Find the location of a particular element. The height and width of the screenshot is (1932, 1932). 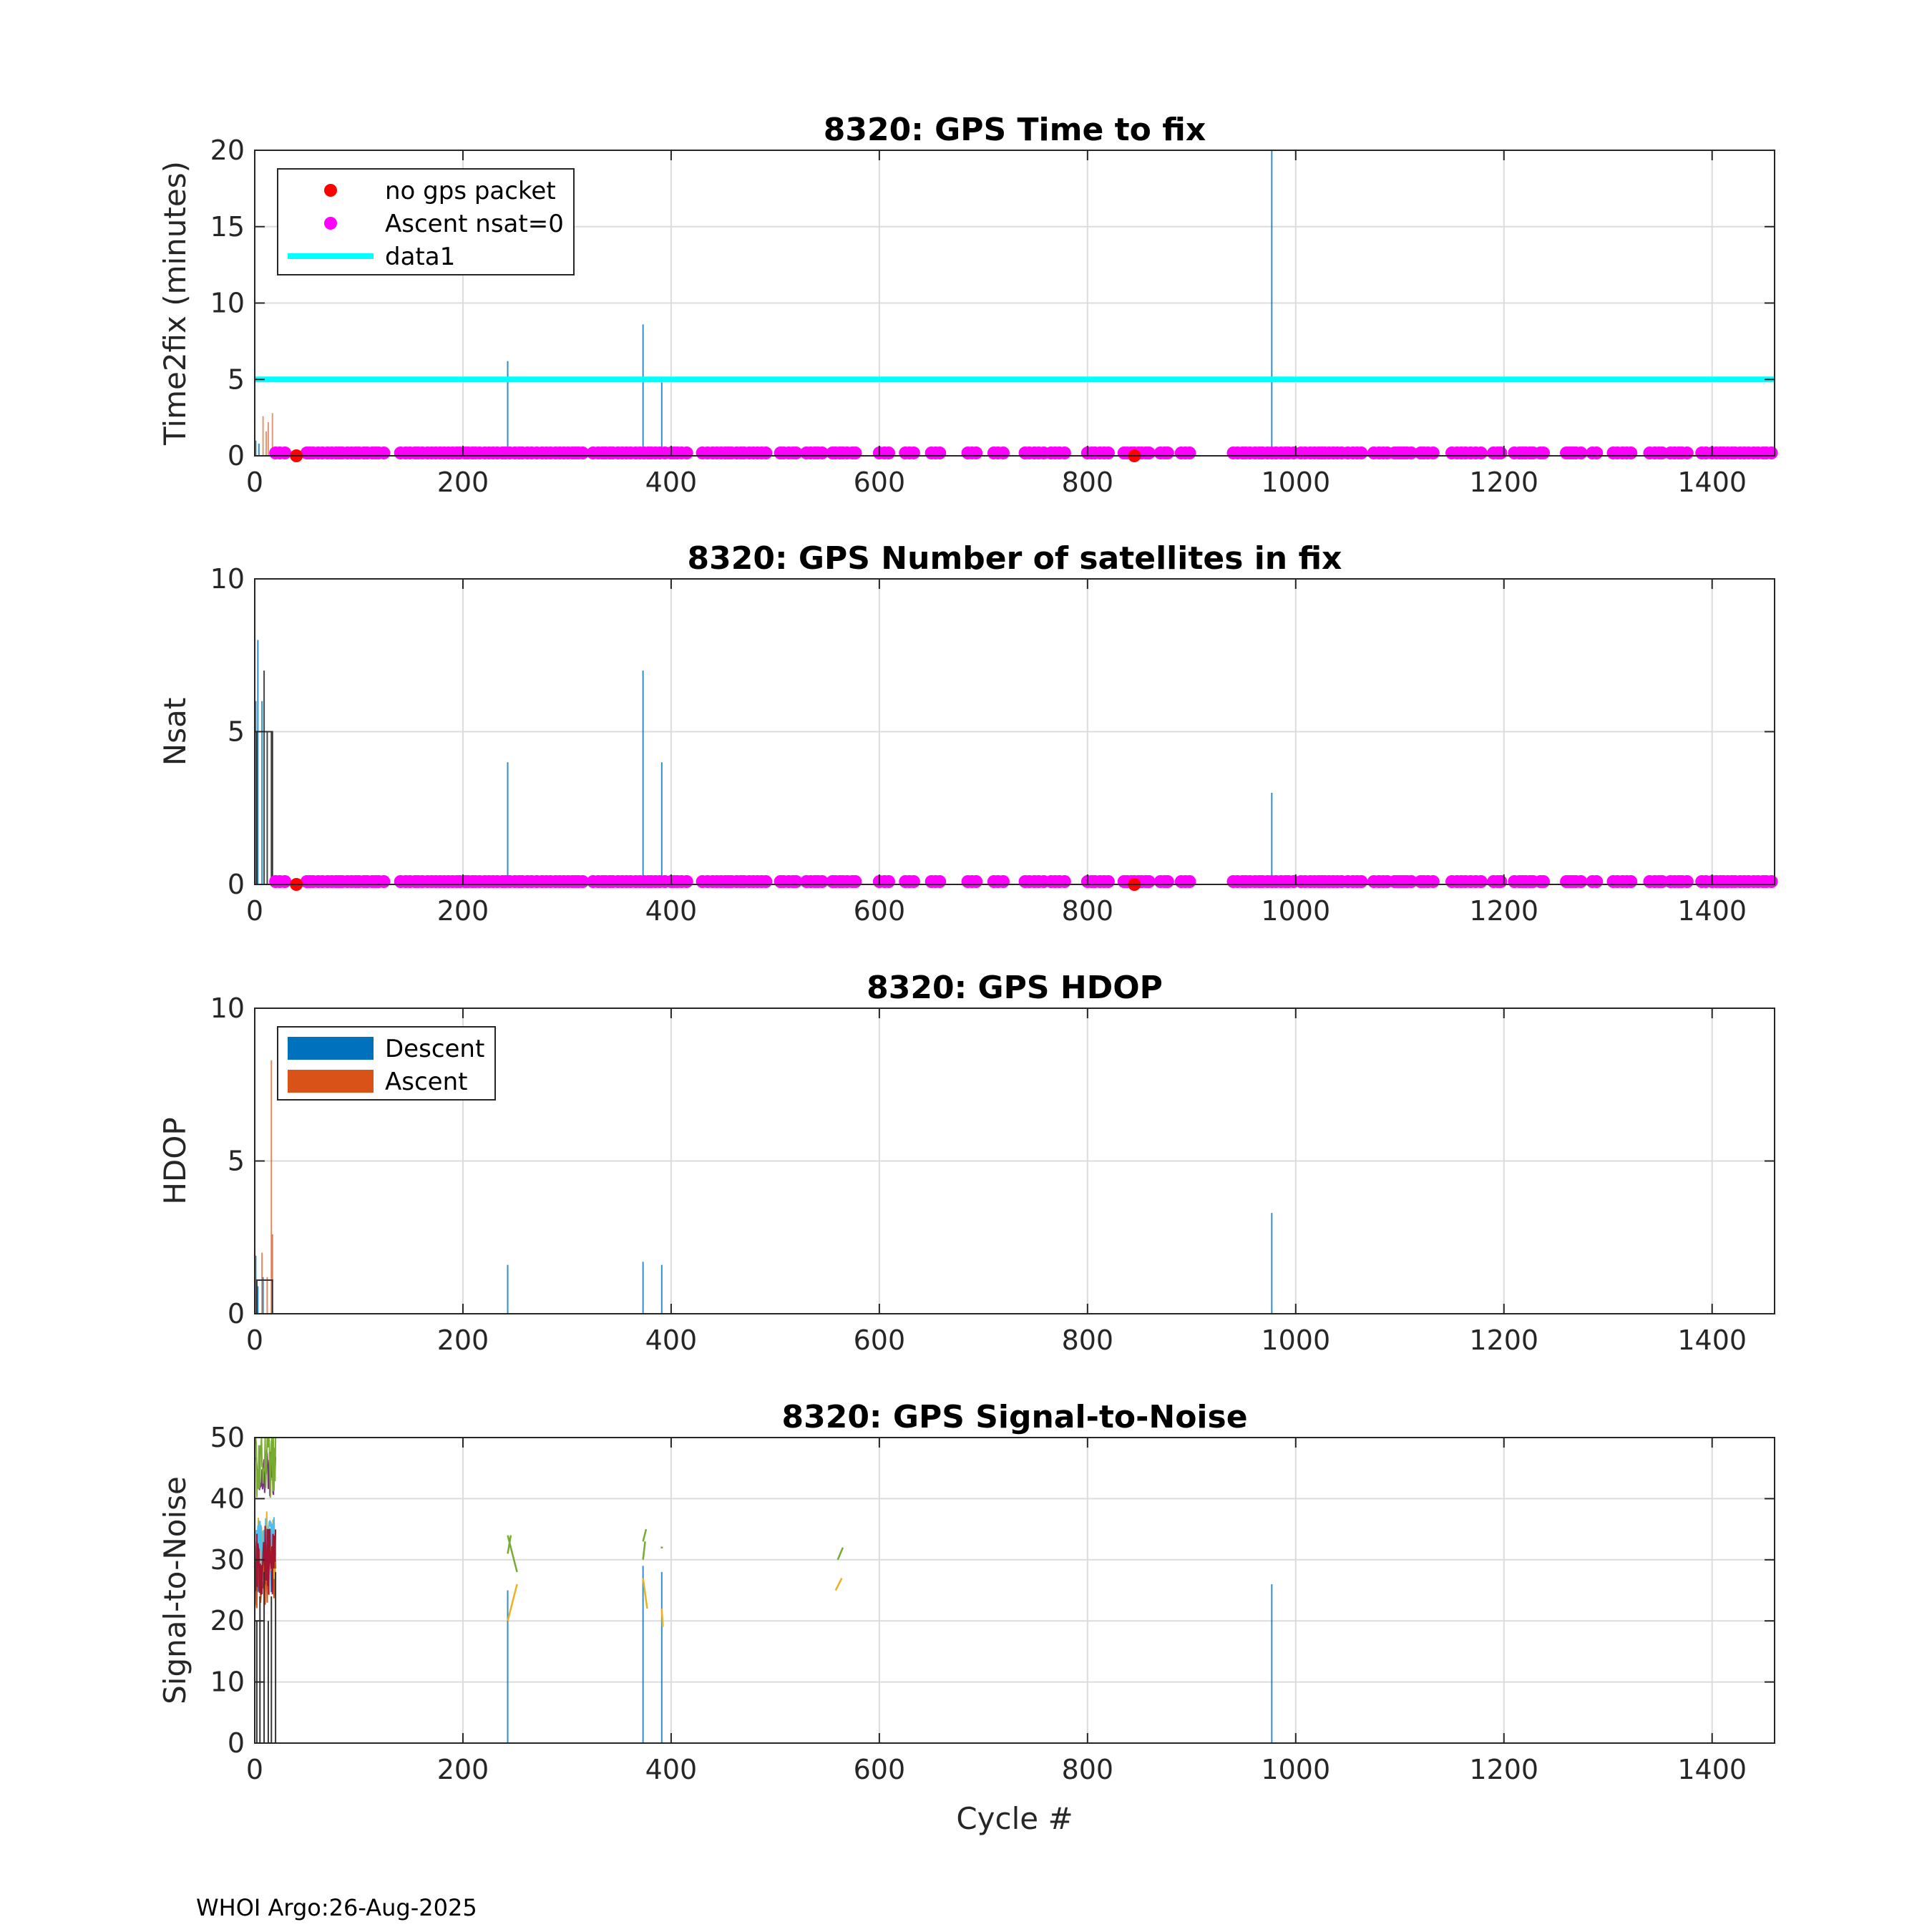

y-axis-label: HDOP is located at coordinates (174, 1160).